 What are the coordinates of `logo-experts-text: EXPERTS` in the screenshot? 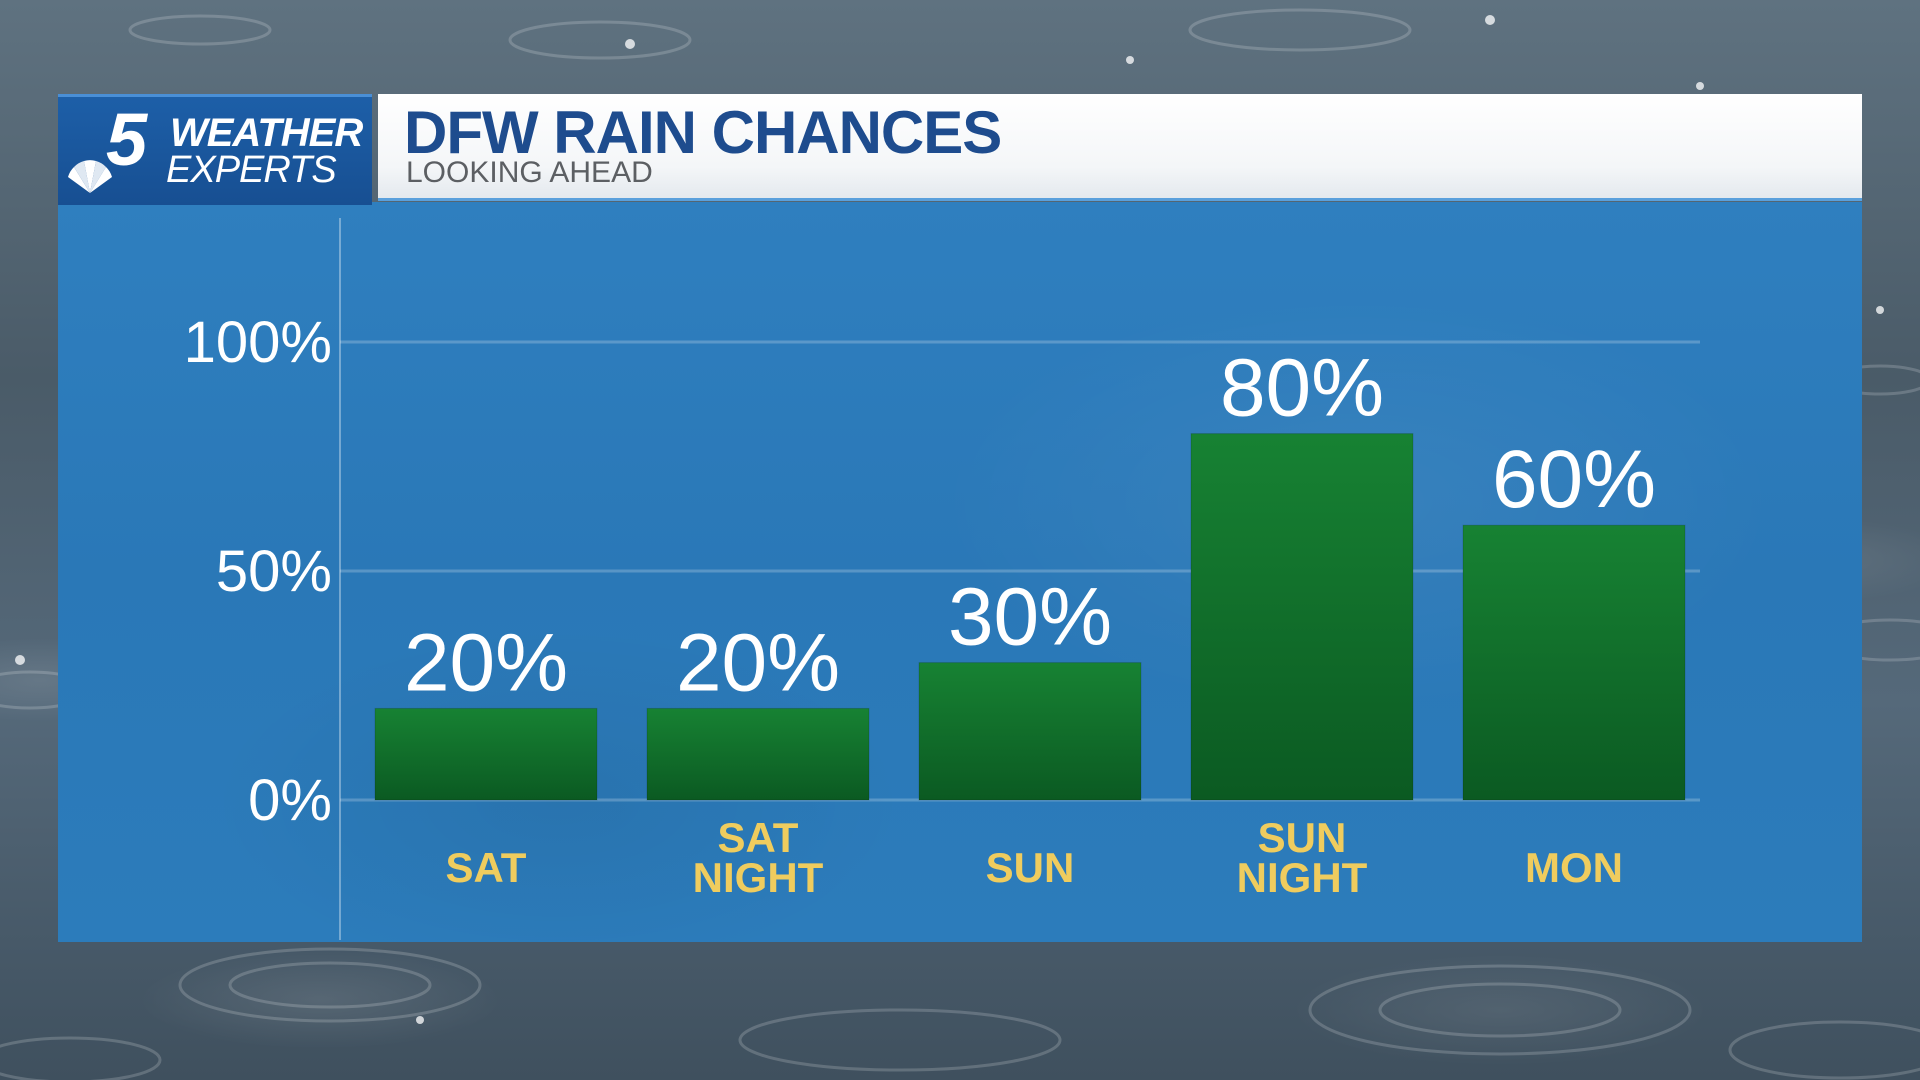 It's located at (251, 170).